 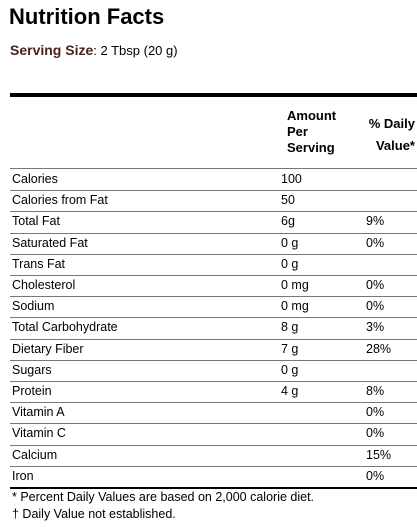 What do you see at coordinates (312, 131) in the screenshot?
I see `header-amount: Amount Per Serving` at bounding box center [312, 131].